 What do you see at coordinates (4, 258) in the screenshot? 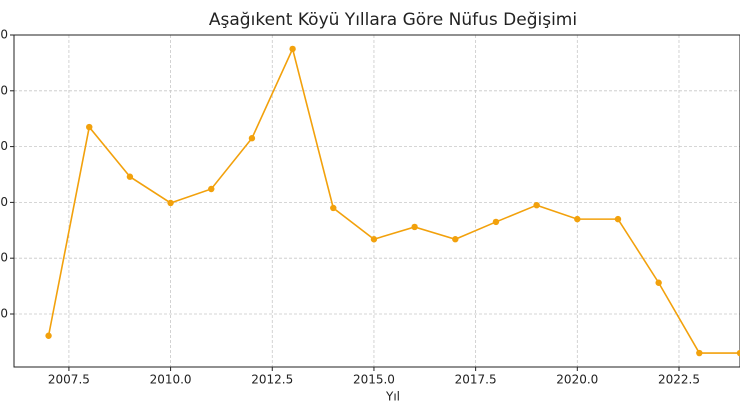
I see `y-tick-label: 110` at bounding box center [4, 258].